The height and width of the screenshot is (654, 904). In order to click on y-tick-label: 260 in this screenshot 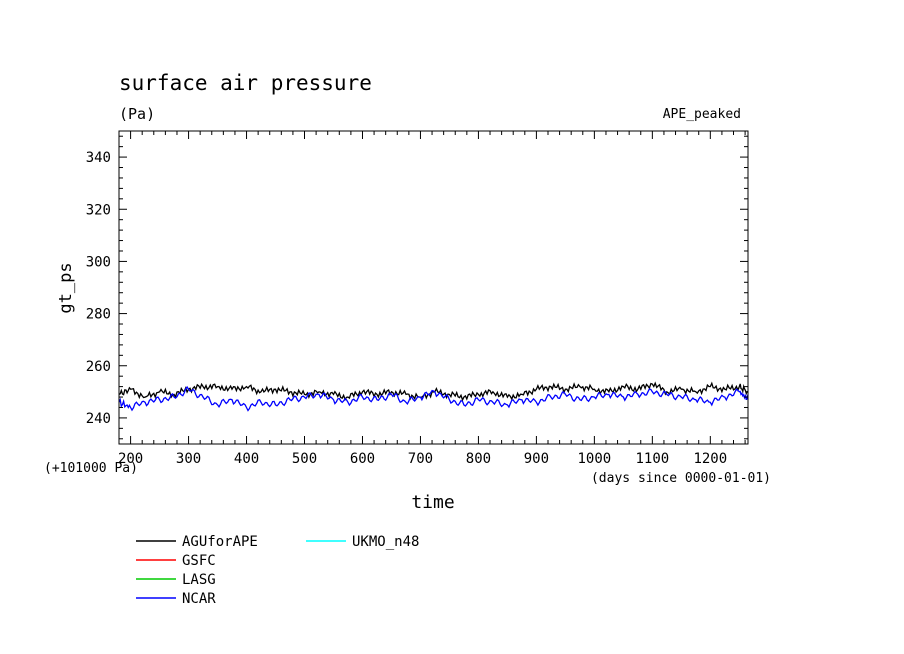, I will do `click(98, 367)`.